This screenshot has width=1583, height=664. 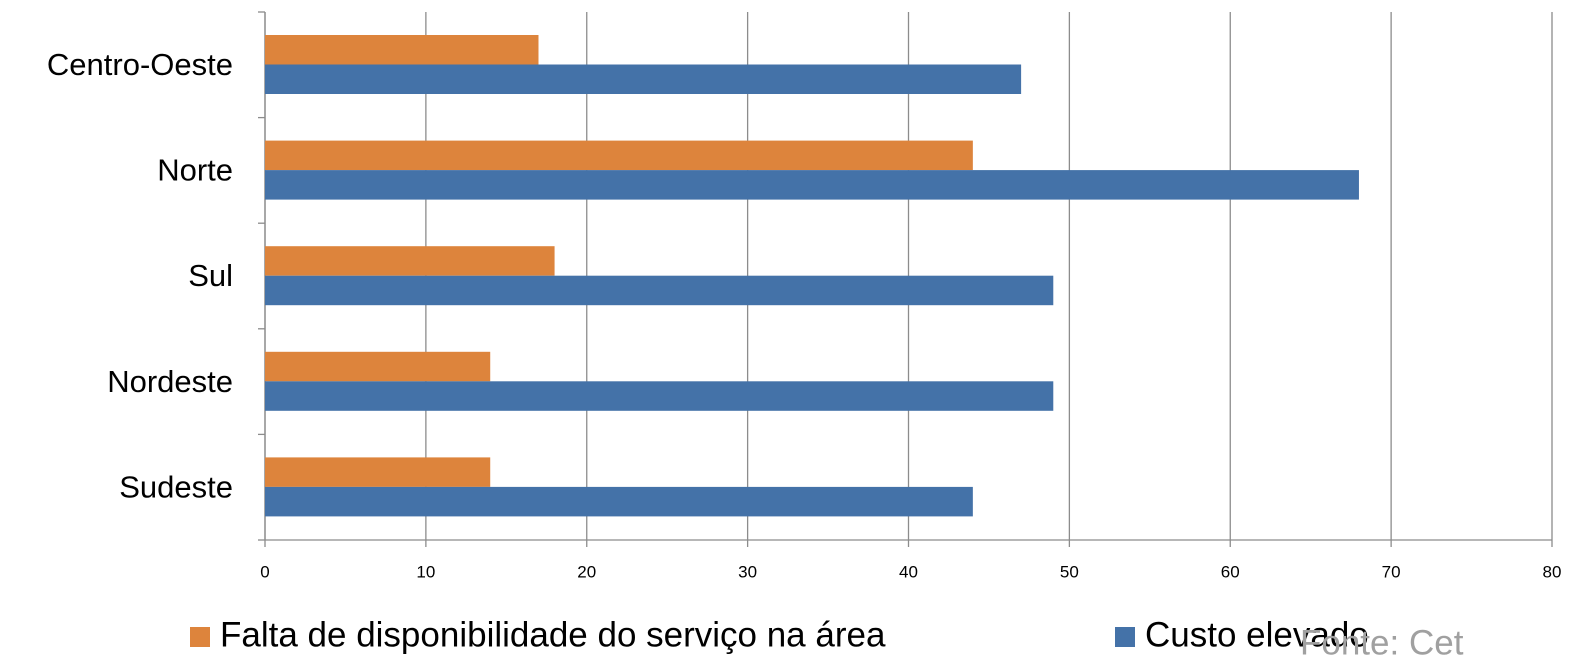 What do you see at coordinates (1552, 571) in the screenshot?
I see `x-tick-label: 80` at bounding box center [1552, 571].